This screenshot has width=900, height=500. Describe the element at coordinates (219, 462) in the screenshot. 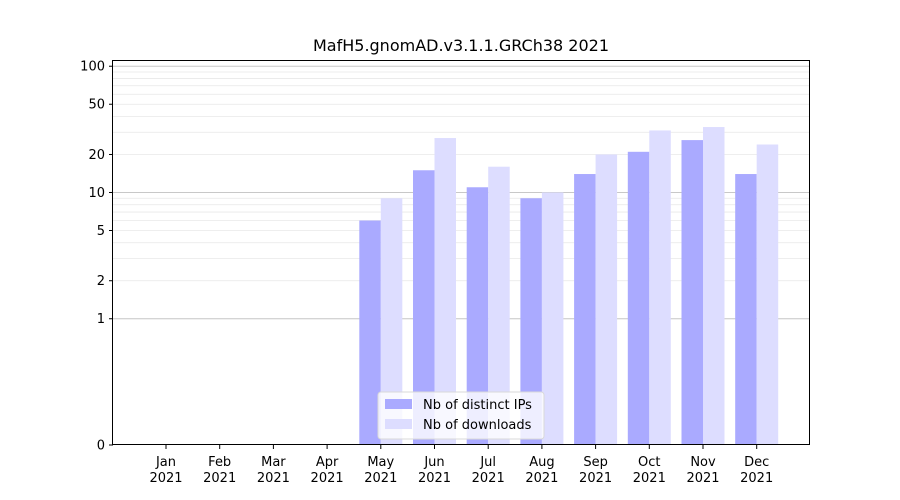

I see `x-tick-label-month: Feb` at that location.